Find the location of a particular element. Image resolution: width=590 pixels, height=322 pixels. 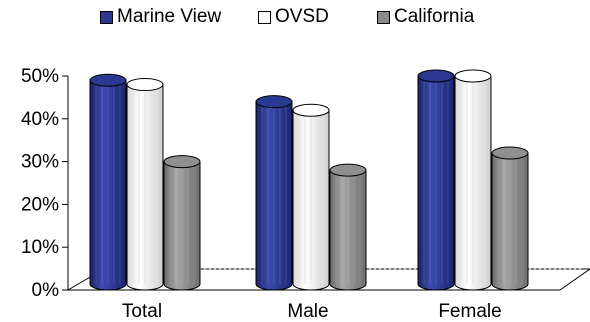

y-tick-label: 10% is located at coordinates (40, 247).